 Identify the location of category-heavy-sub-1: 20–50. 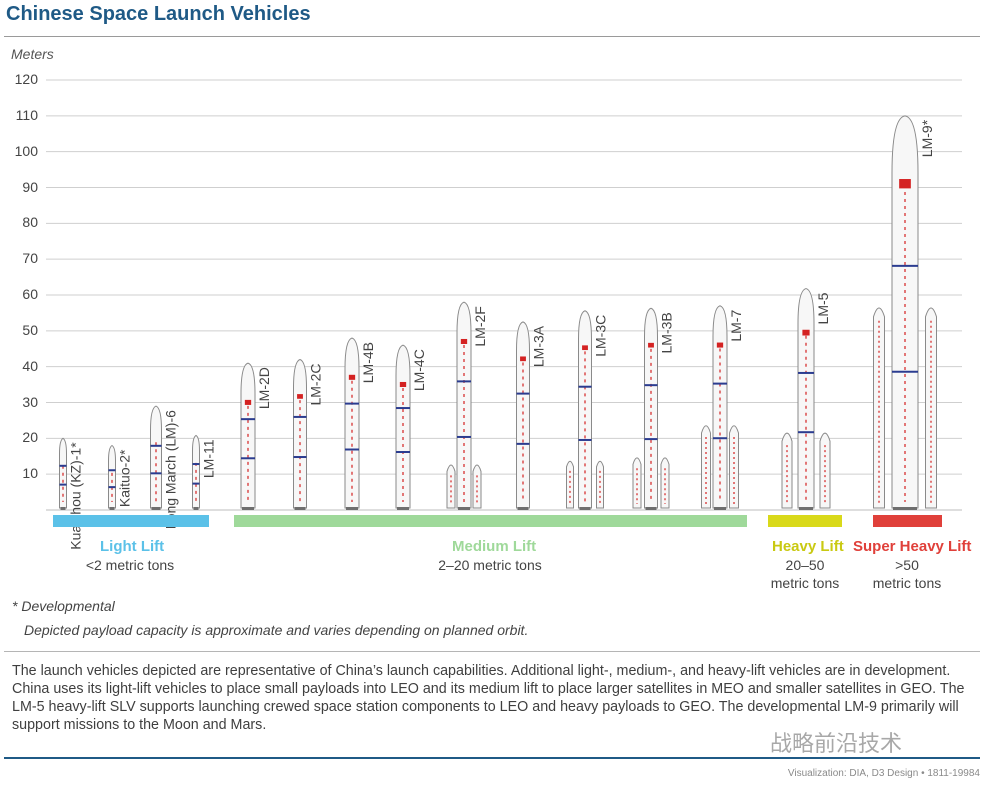
(805, 565).